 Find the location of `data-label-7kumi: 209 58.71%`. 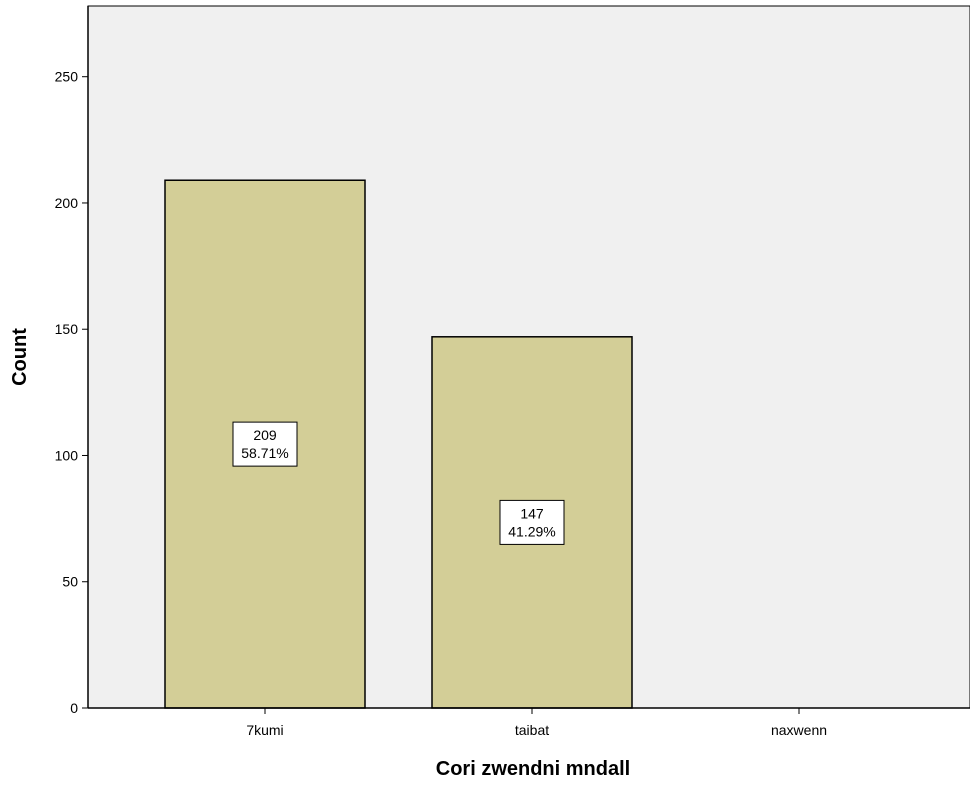

data-label-7kumi: 209 58.71% is located at coordinates (265, 444).